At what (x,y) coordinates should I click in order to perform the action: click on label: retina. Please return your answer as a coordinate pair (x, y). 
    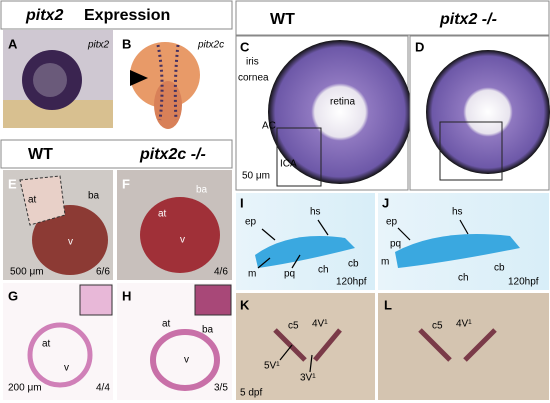
    Looking at the image, I should click on (342, 102).